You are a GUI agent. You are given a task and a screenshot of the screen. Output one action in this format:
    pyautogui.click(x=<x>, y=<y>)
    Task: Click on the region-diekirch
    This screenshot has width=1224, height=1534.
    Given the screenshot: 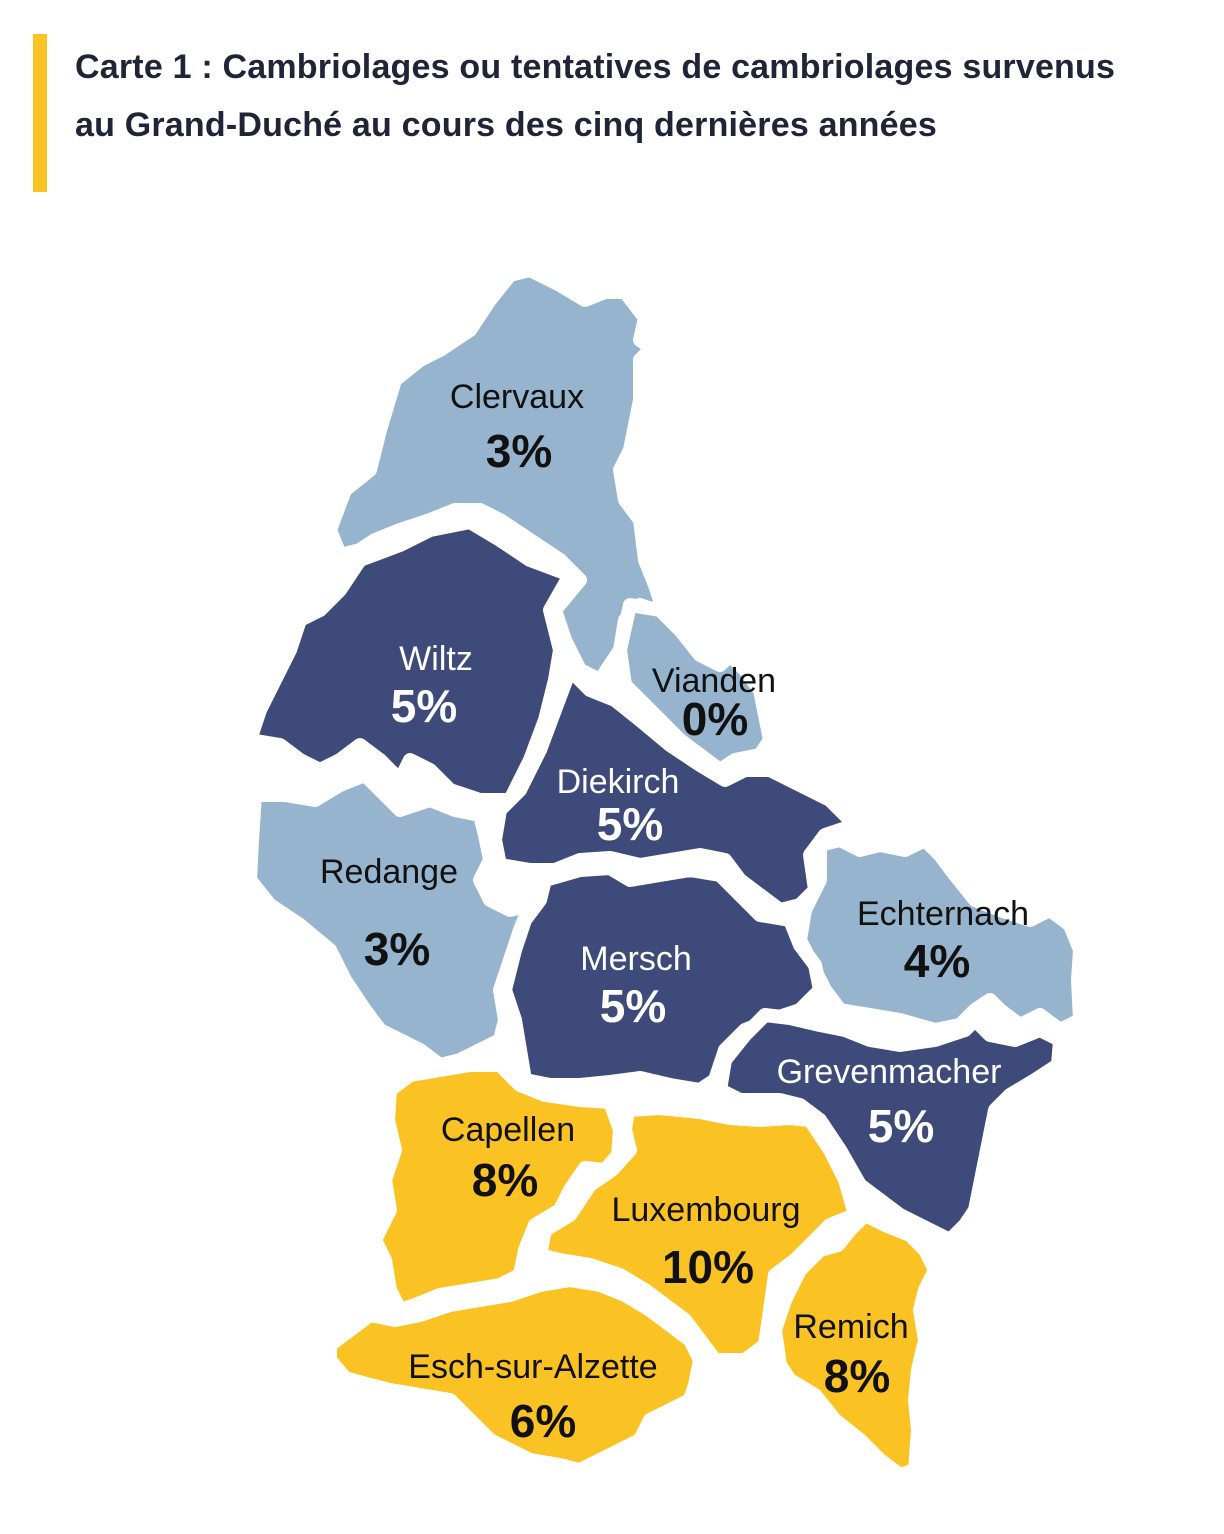 What is the action you would take?
    pyautogui.click(x=675, y=790)
    